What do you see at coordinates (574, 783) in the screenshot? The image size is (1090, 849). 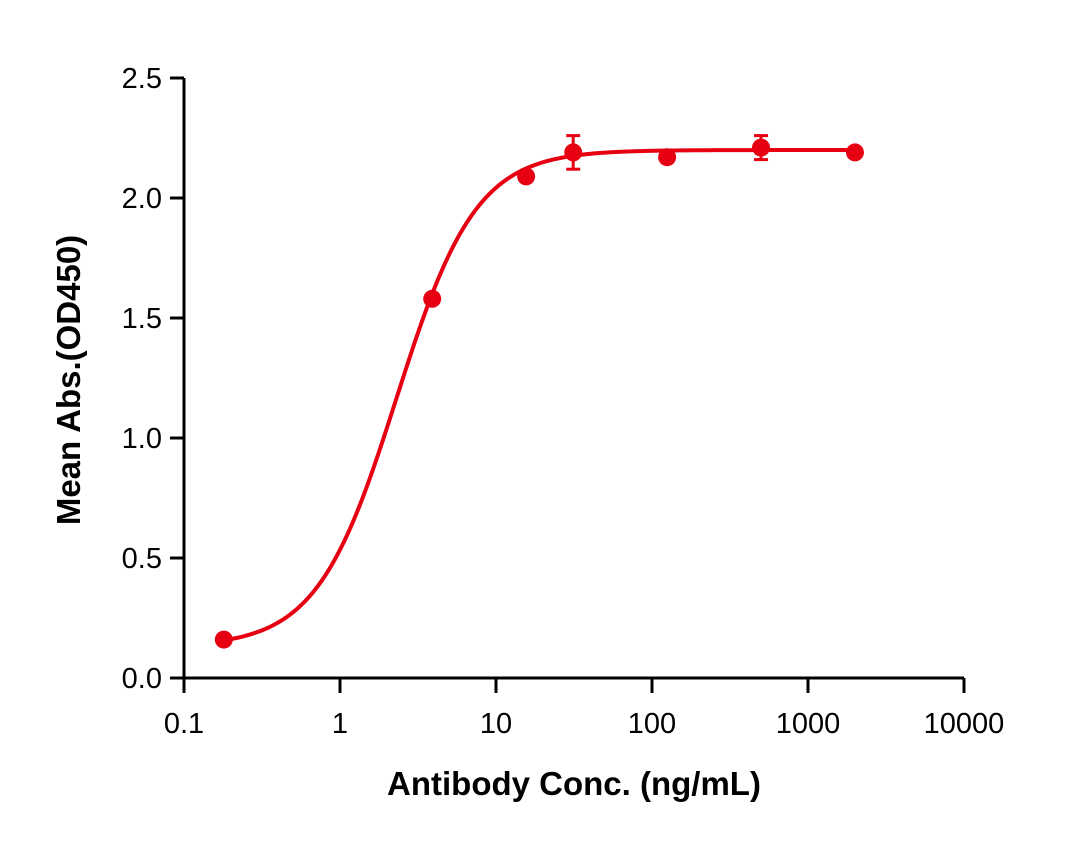 I see `x-axis-title: Antibody Conc. (ng/mL)` at bounding box center [574, 783].